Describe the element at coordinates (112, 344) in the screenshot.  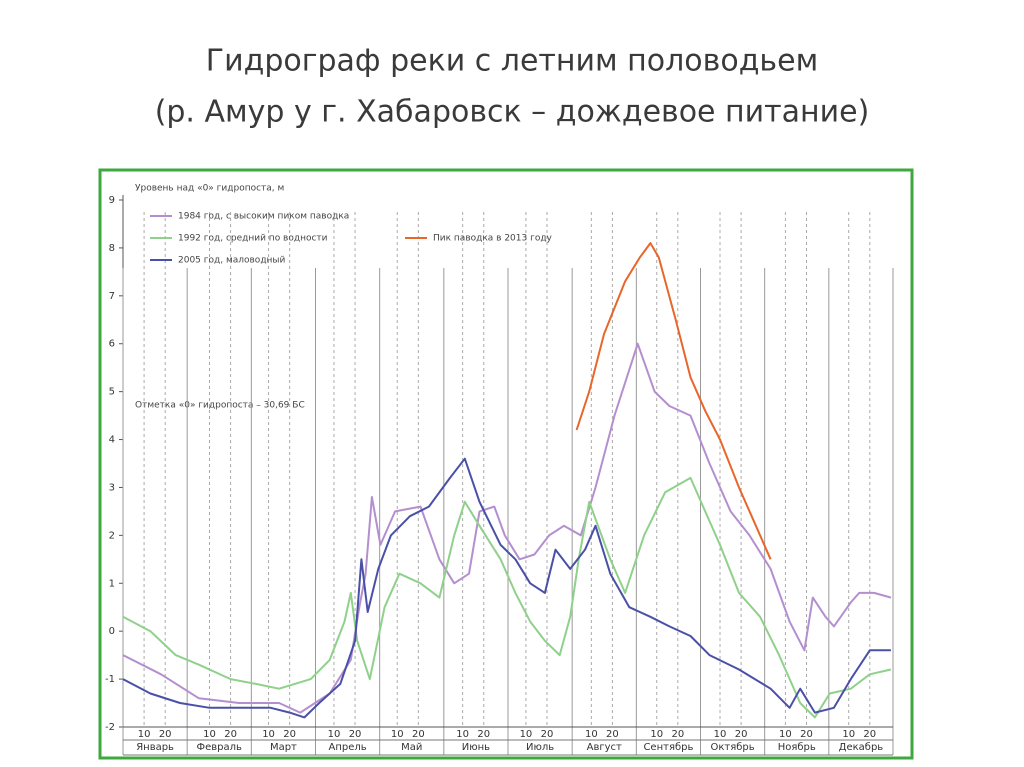
I see `y-tick-label: 6` at that location.